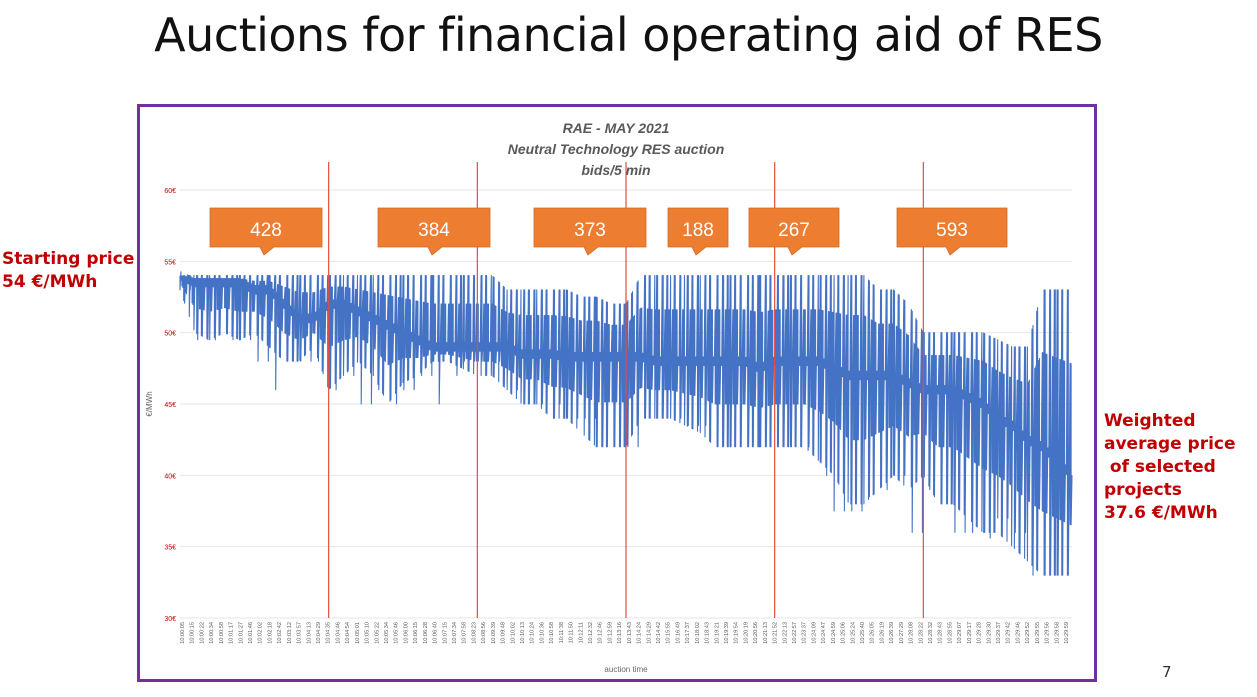 This screenshot has width=1257, height=697. I want to click on x-tick-label: 10:12:11, so click(581, 632).